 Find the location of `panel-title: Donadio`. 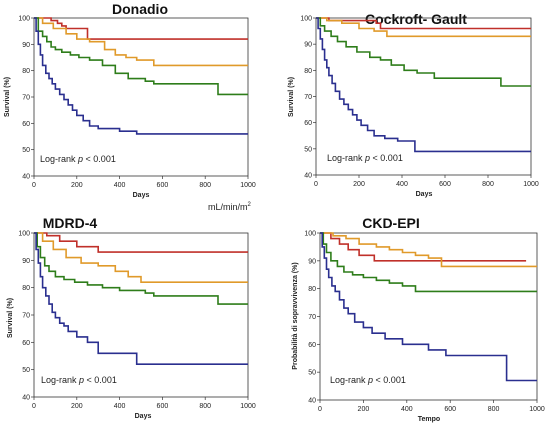

panel-title: Donadio is located at coordinates (140, 9).